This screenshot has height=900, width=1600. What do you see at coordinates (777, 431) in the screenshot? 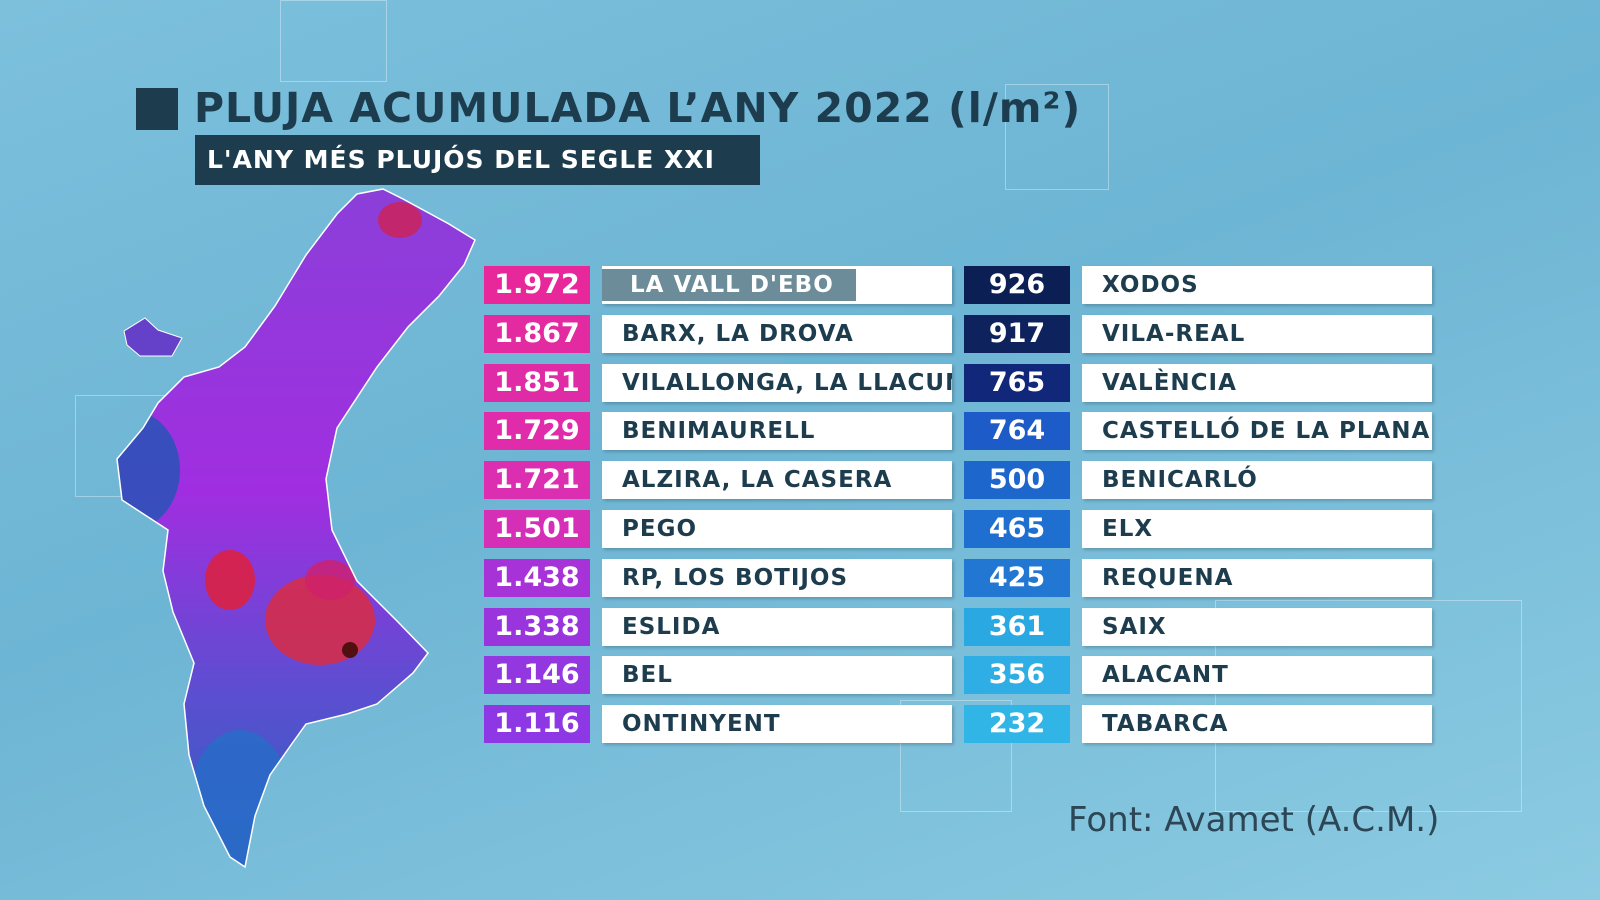
I see `place-name: BENIMAURELL` at bounding box center [777, 431].